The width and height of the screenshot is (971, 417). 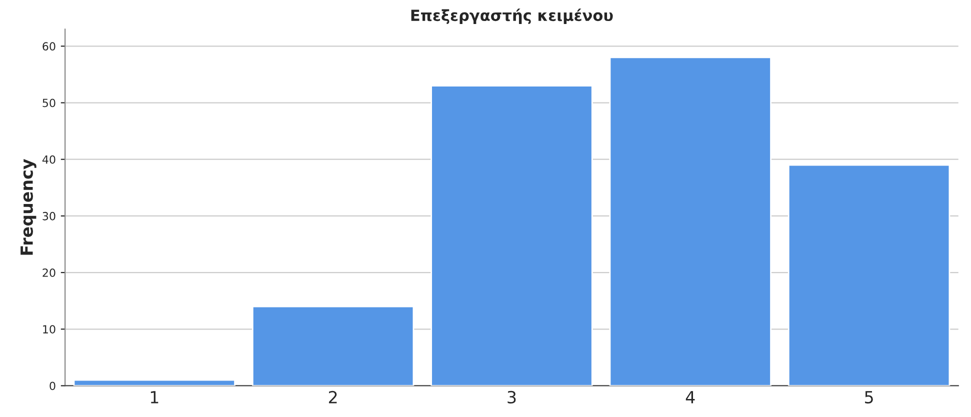 What do you see at coordinates (49, 46) in the screenshot?
I see `y-tick-label: 60` at bounding box center [49, 46].